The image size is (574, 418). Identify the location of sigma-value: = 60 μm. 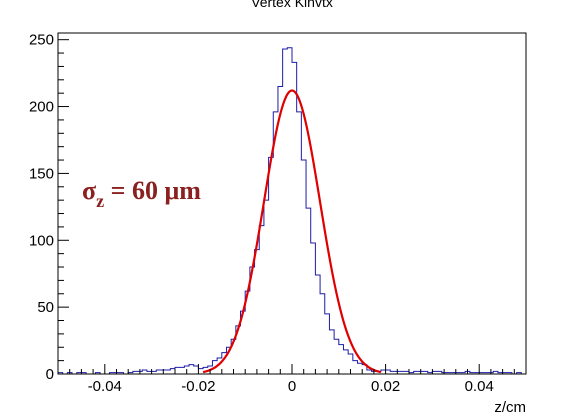
(152, 190).